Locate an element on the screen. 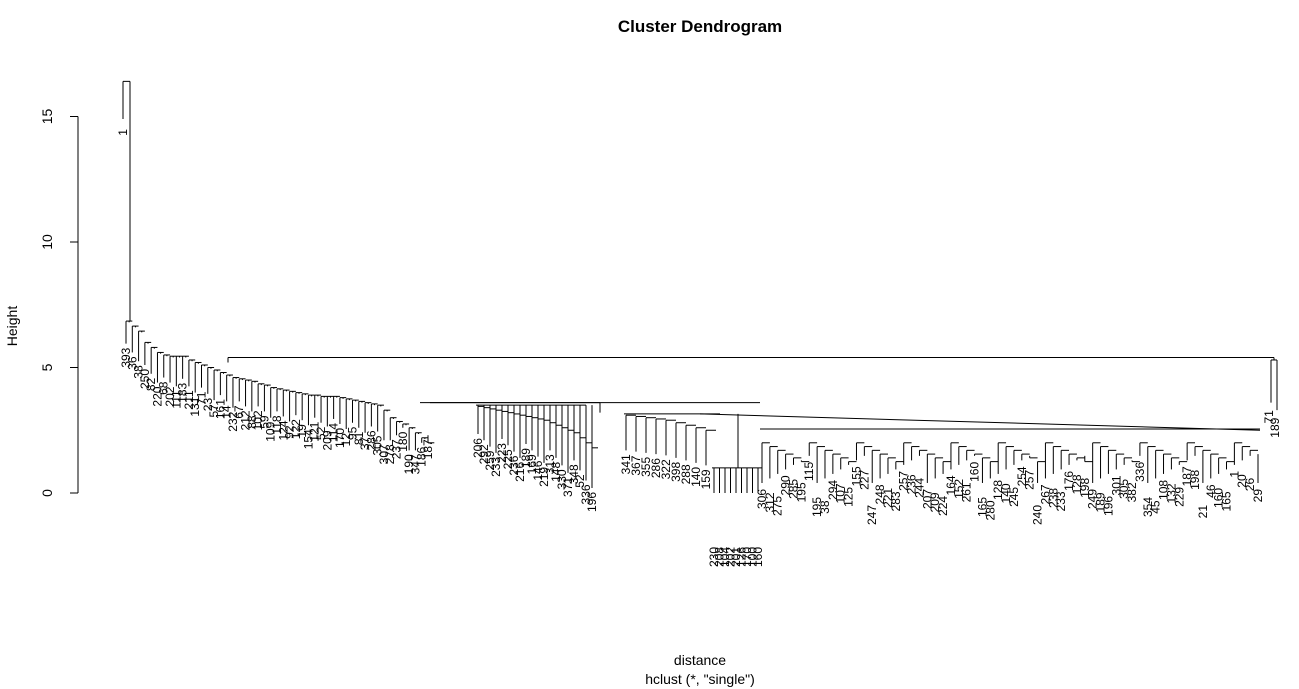 Image resolution: width=1299 pixels, height=689 pixels. leaf-label: 393 is located at coordinates (126, 357).